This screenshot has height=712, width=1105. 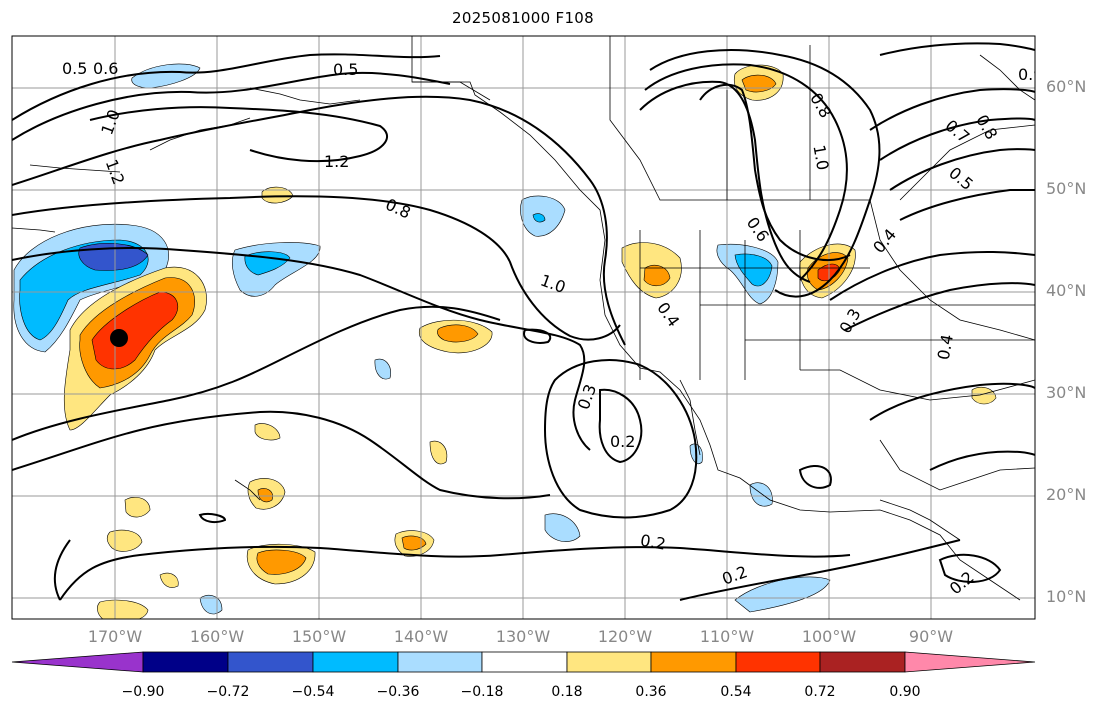 What do you see at coordinates (458, 333) in the screenshot?
I see `positive-anomaly-140w-core` at bounding box center [458, 333].